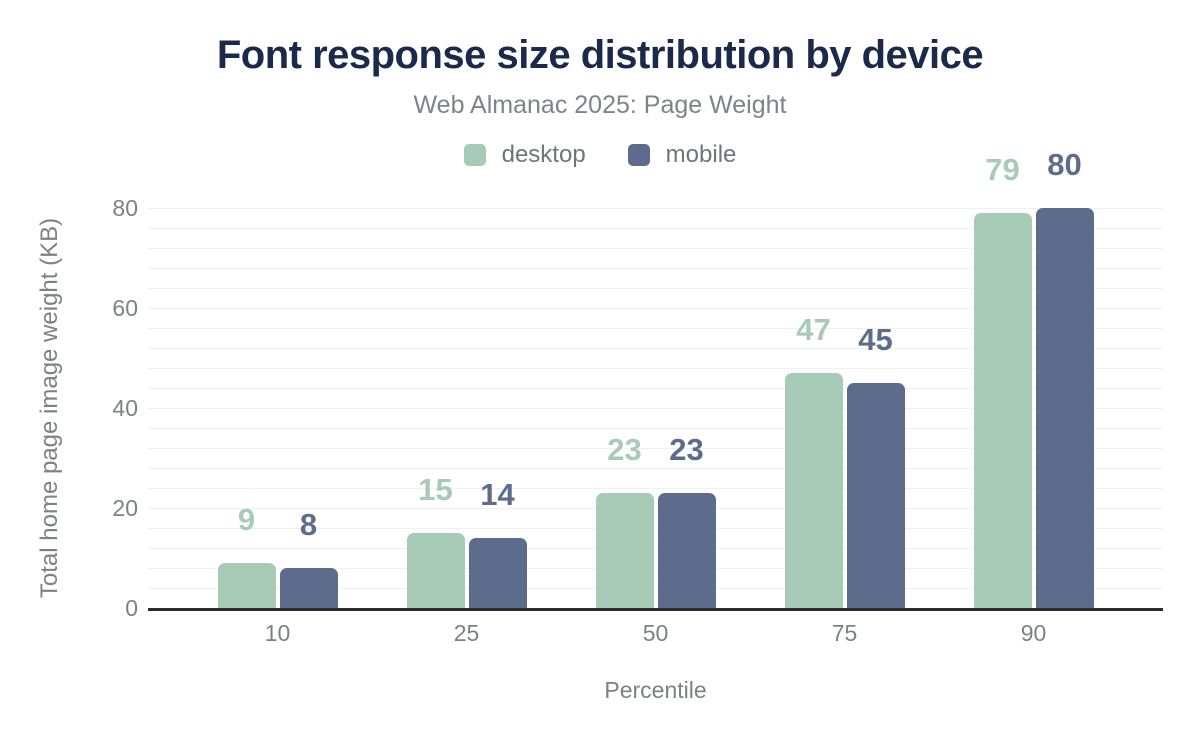 Image resolution: width=1200 pixels, height=742 pixels. What do you see at coordinates (1033, 633) in the screenshot?
I see `x-tick-label: 90` at bounding box center [1033, 633].